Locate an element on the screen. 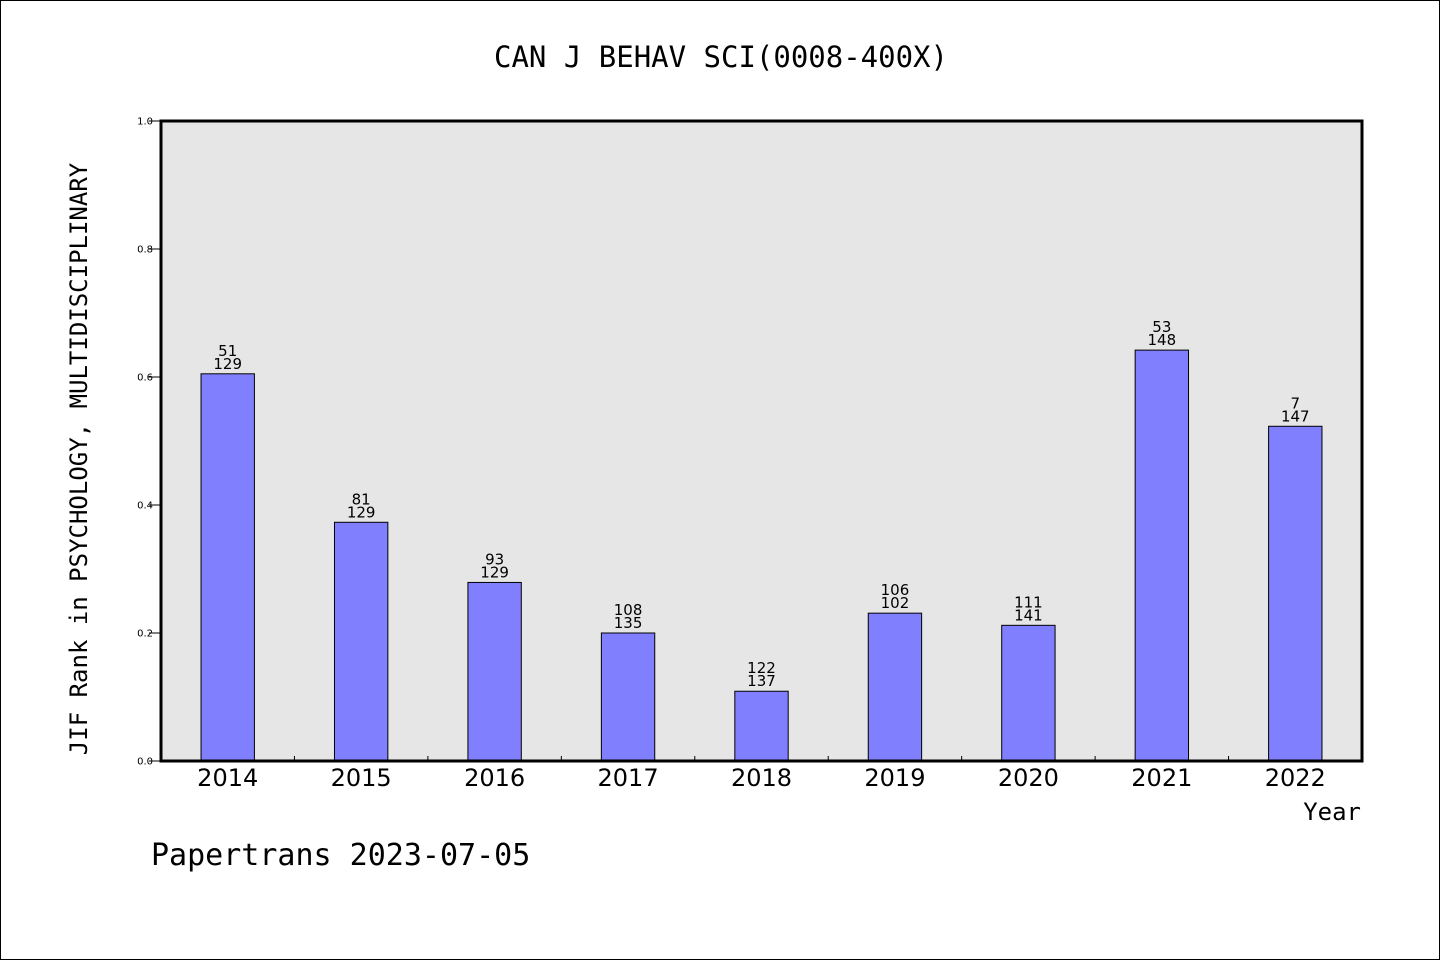  x-tick-label: 2017 is located at coordinates (628, 778).